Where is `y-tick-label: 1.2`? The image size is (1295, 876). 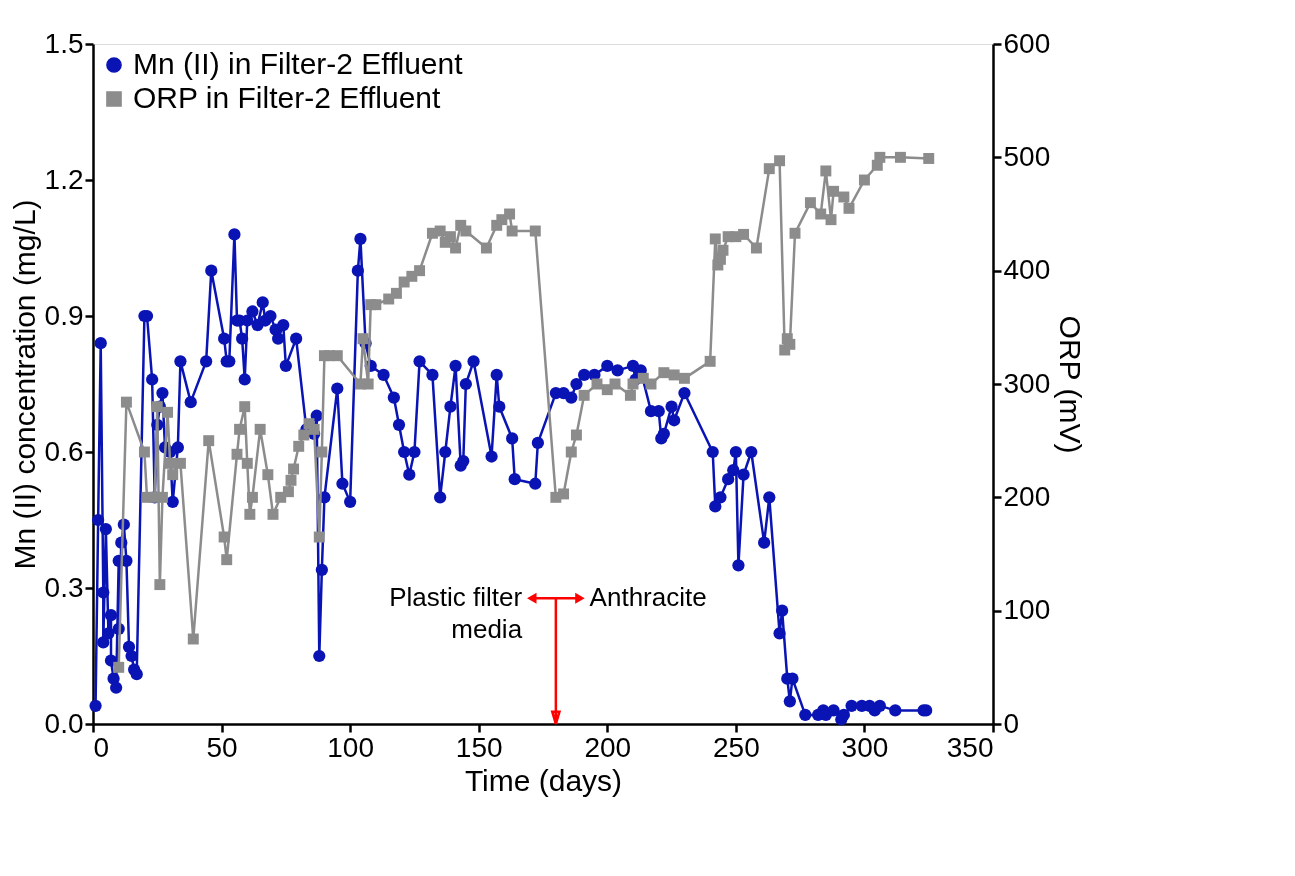 y-tick-label: 1.2 is located at coordinates (64, 179).